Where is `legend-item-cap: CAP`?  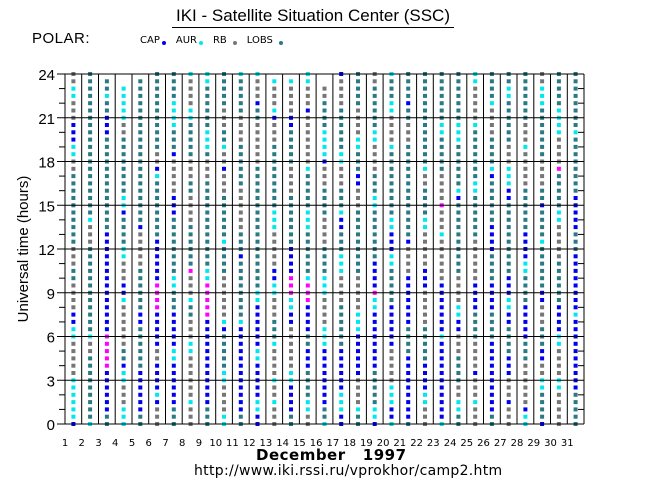
legend-item-cap: CAP is located at coordinates (153, 40).